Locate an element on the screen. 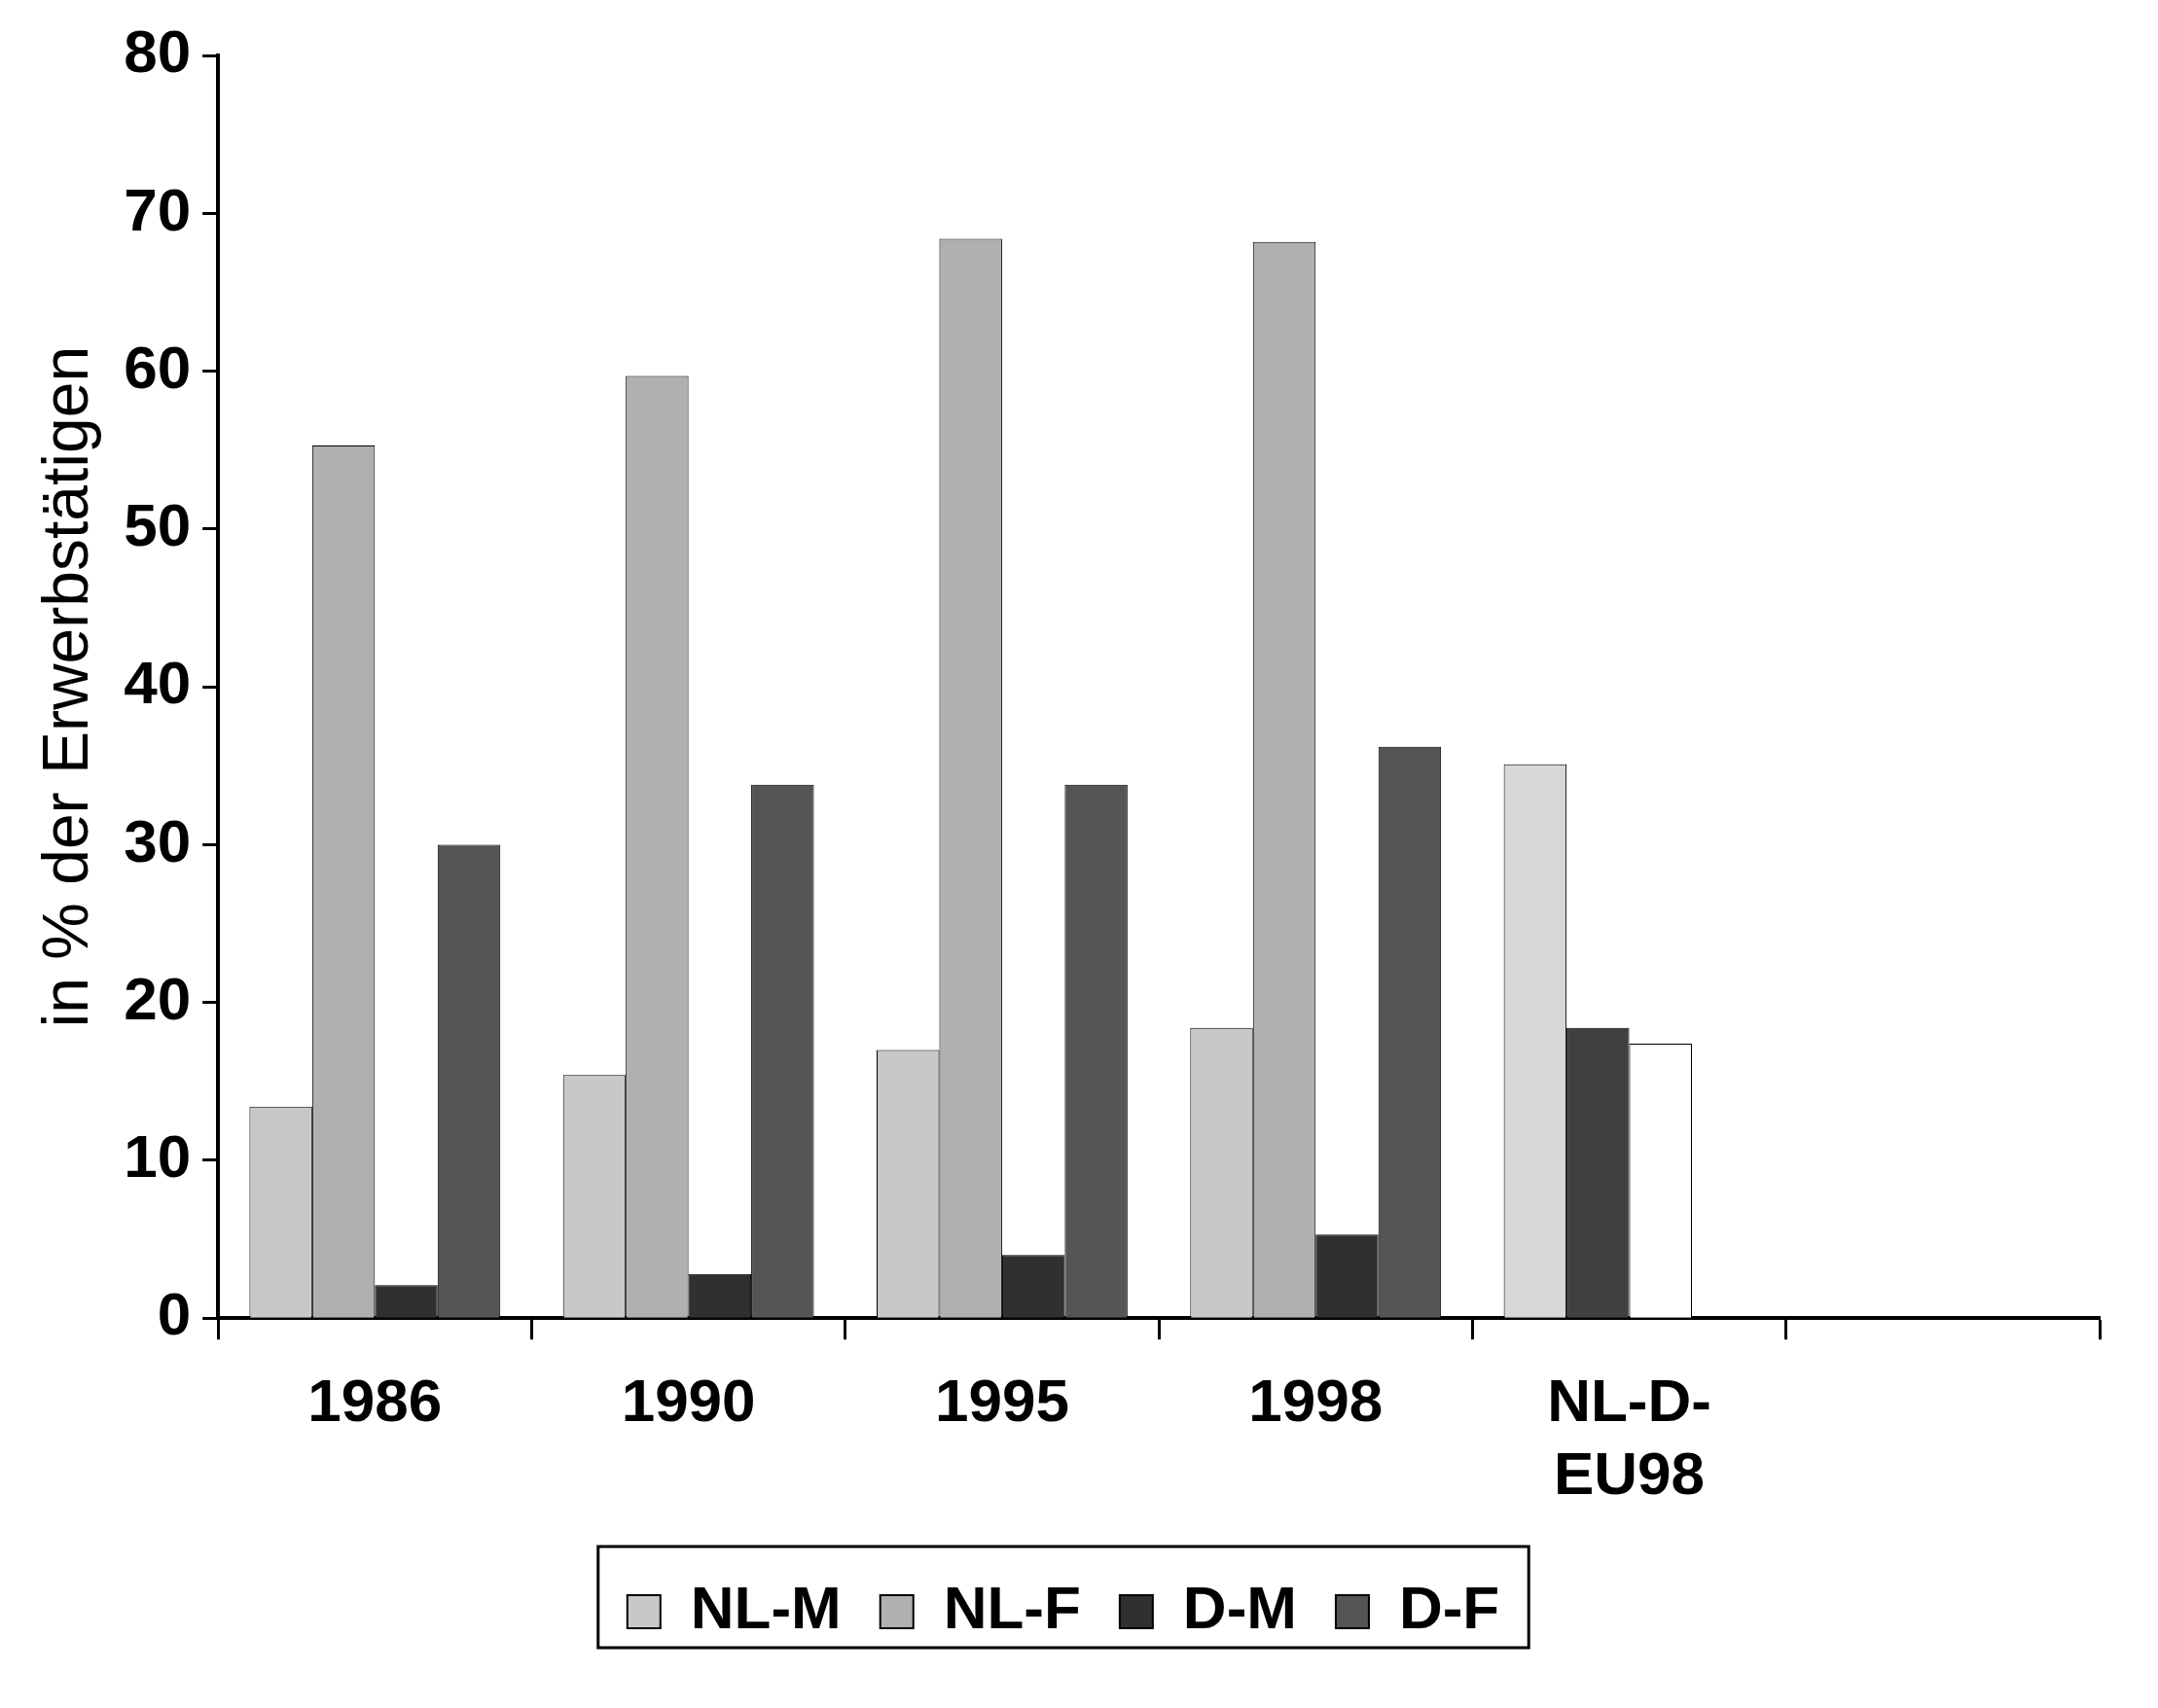 The image size is (2158, 1708). y-tick-label: 30 is located at coordinates (158, 840).